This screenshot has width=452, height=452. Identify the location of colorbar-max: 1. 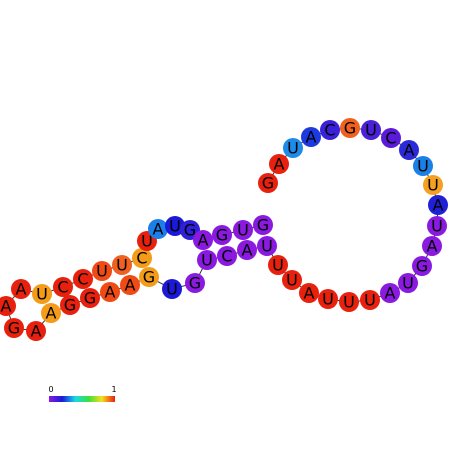
(113, 389).